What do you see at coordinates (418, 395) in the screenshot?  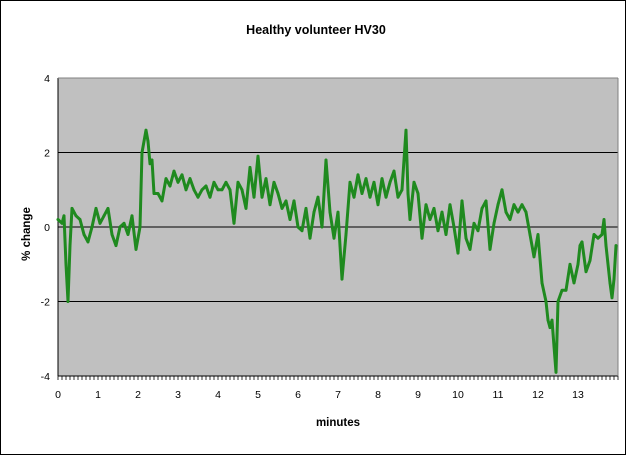 I see `x-tick-label: 9` at bounding box center [418, 395].